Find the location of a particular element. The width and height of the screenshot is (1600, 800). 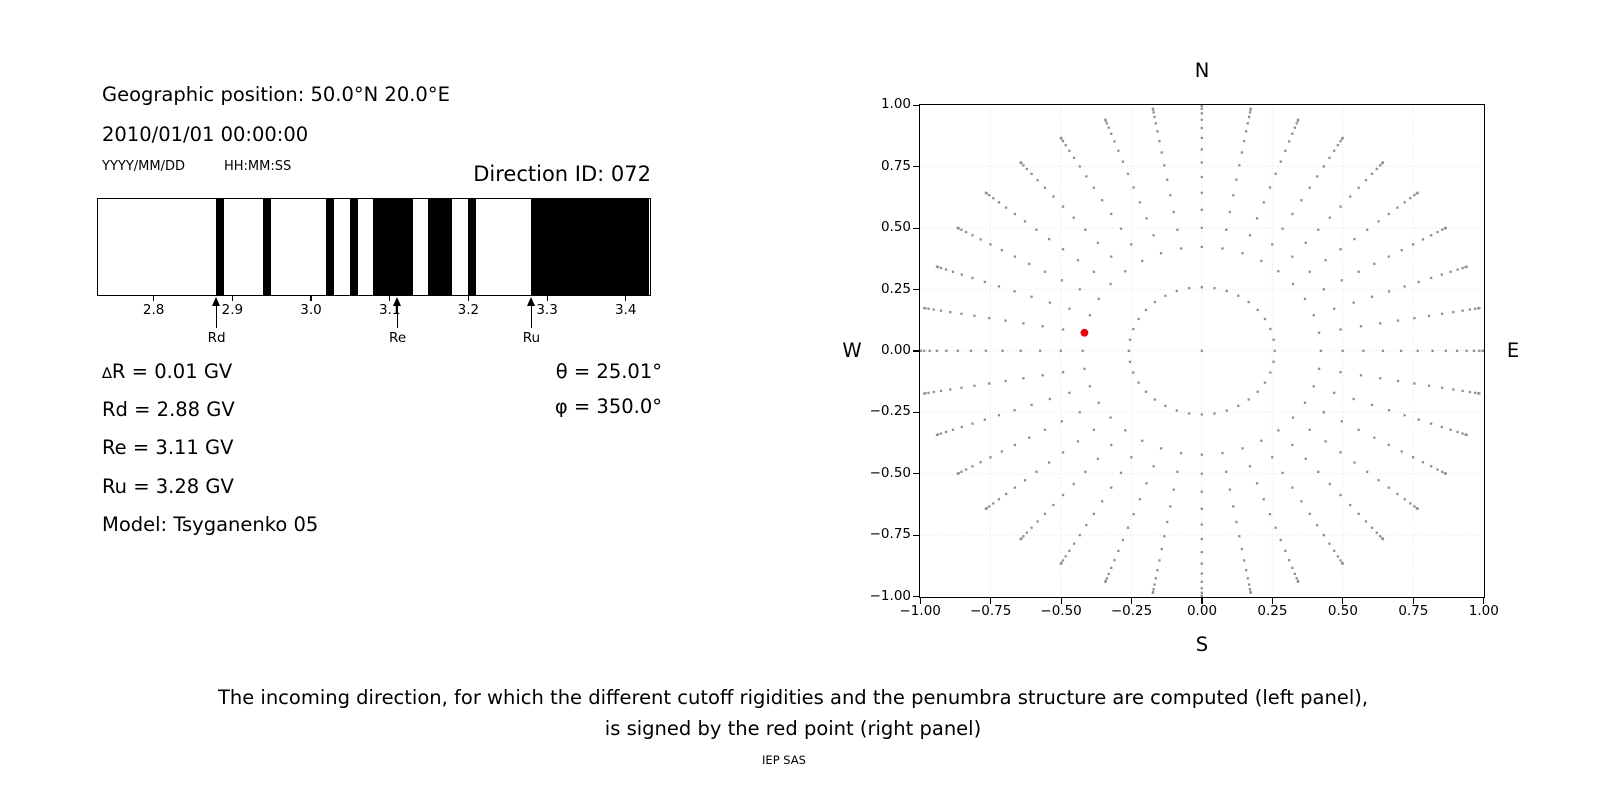

penumbra-tick is located at coordinates (154, 298).